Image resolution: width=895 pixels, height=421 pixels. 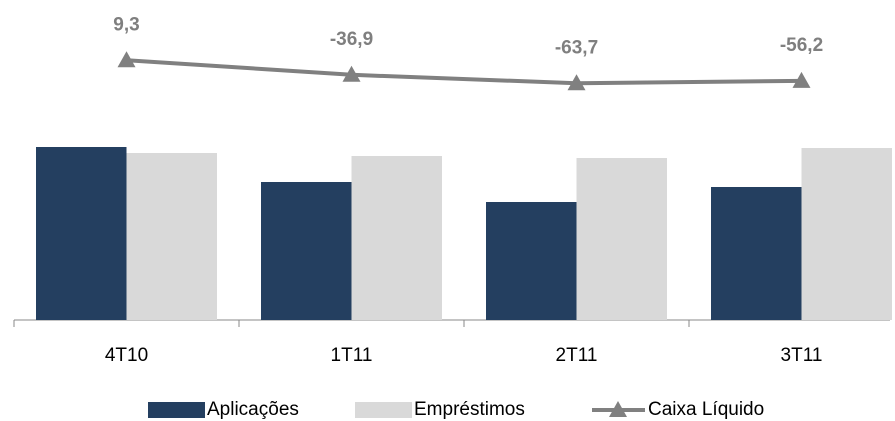 What do you see at coordinates (253, 409) in the screenshot?
I see `legend-label: Aplicações` at bounding box center [253, 409].